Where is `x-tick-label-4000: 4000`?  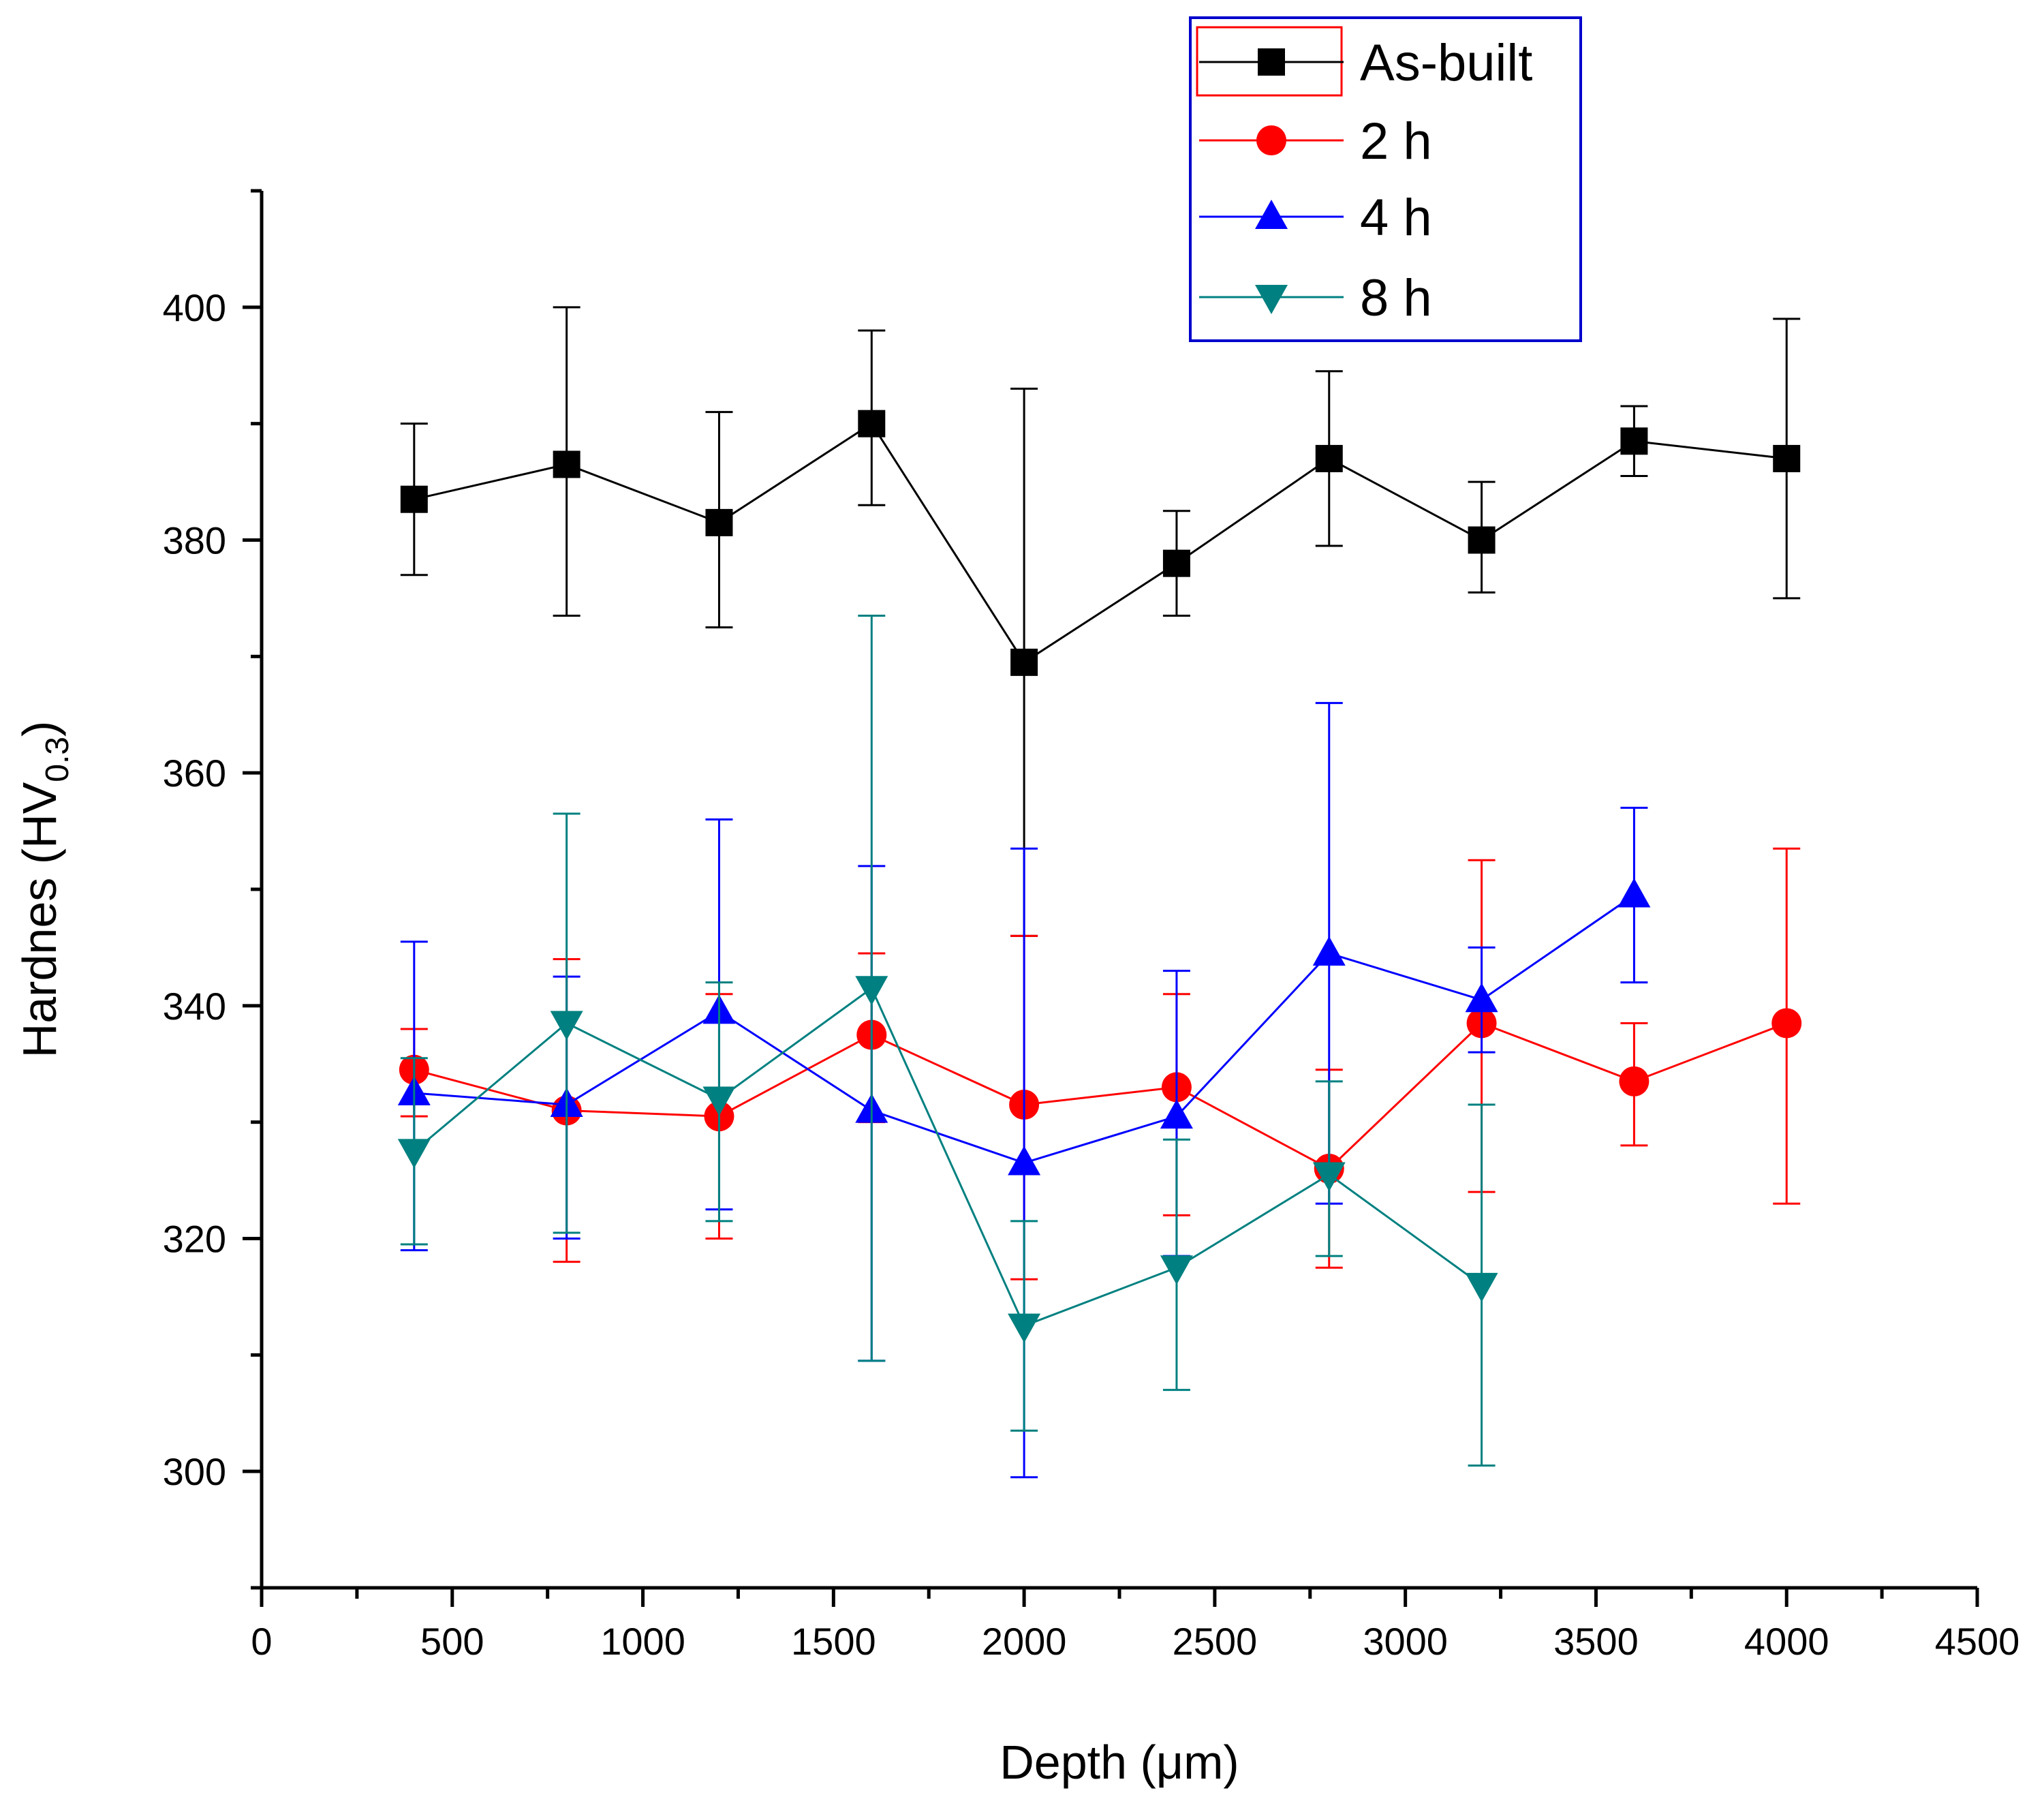 x-tick-label-4000: 4000 is located at coordinates (1786, 1641).